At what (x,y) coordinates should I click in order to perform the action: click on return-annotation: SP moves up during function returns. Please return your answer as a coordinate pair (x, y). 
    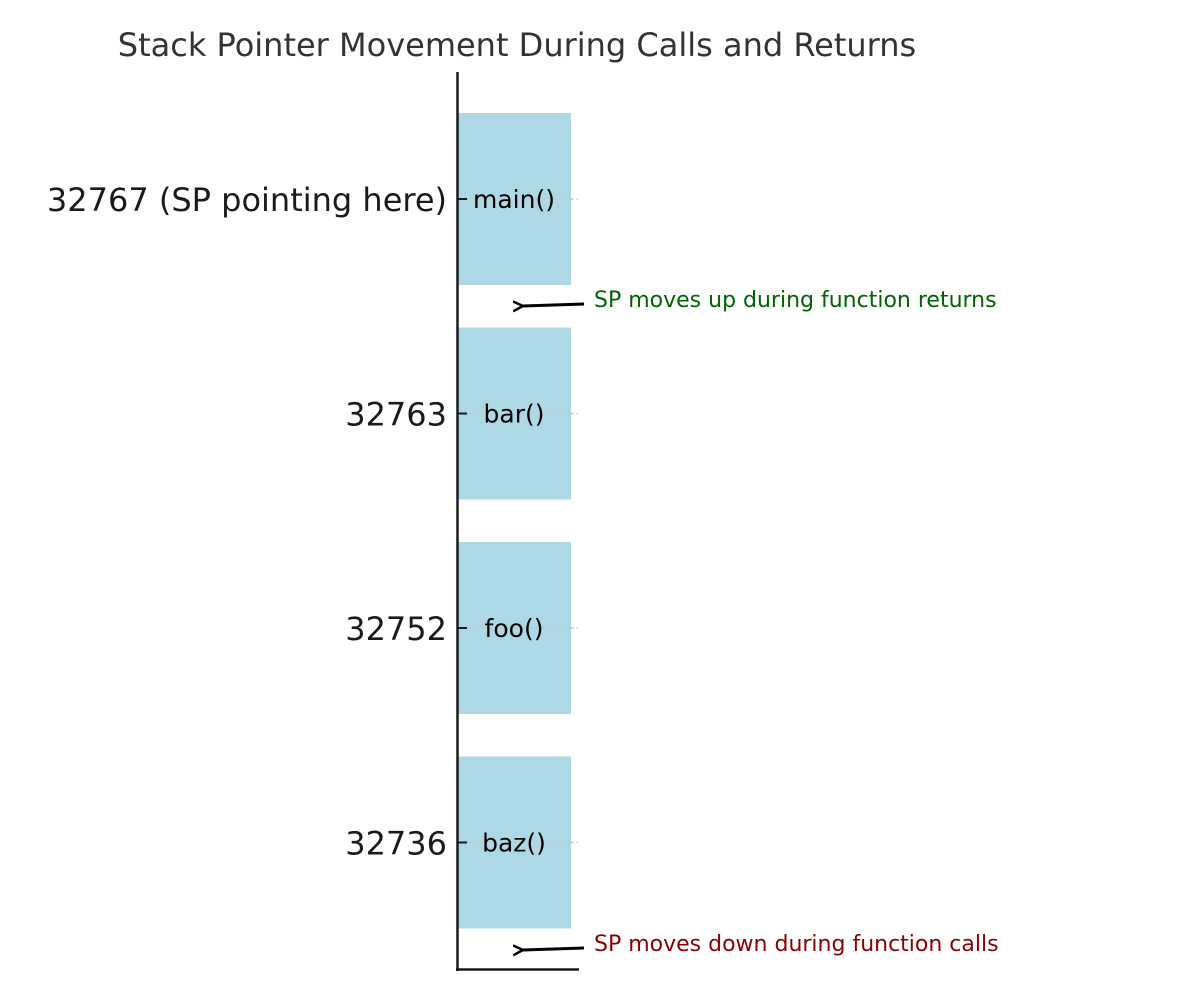
    Looking at the image, I should click on (760, 300).